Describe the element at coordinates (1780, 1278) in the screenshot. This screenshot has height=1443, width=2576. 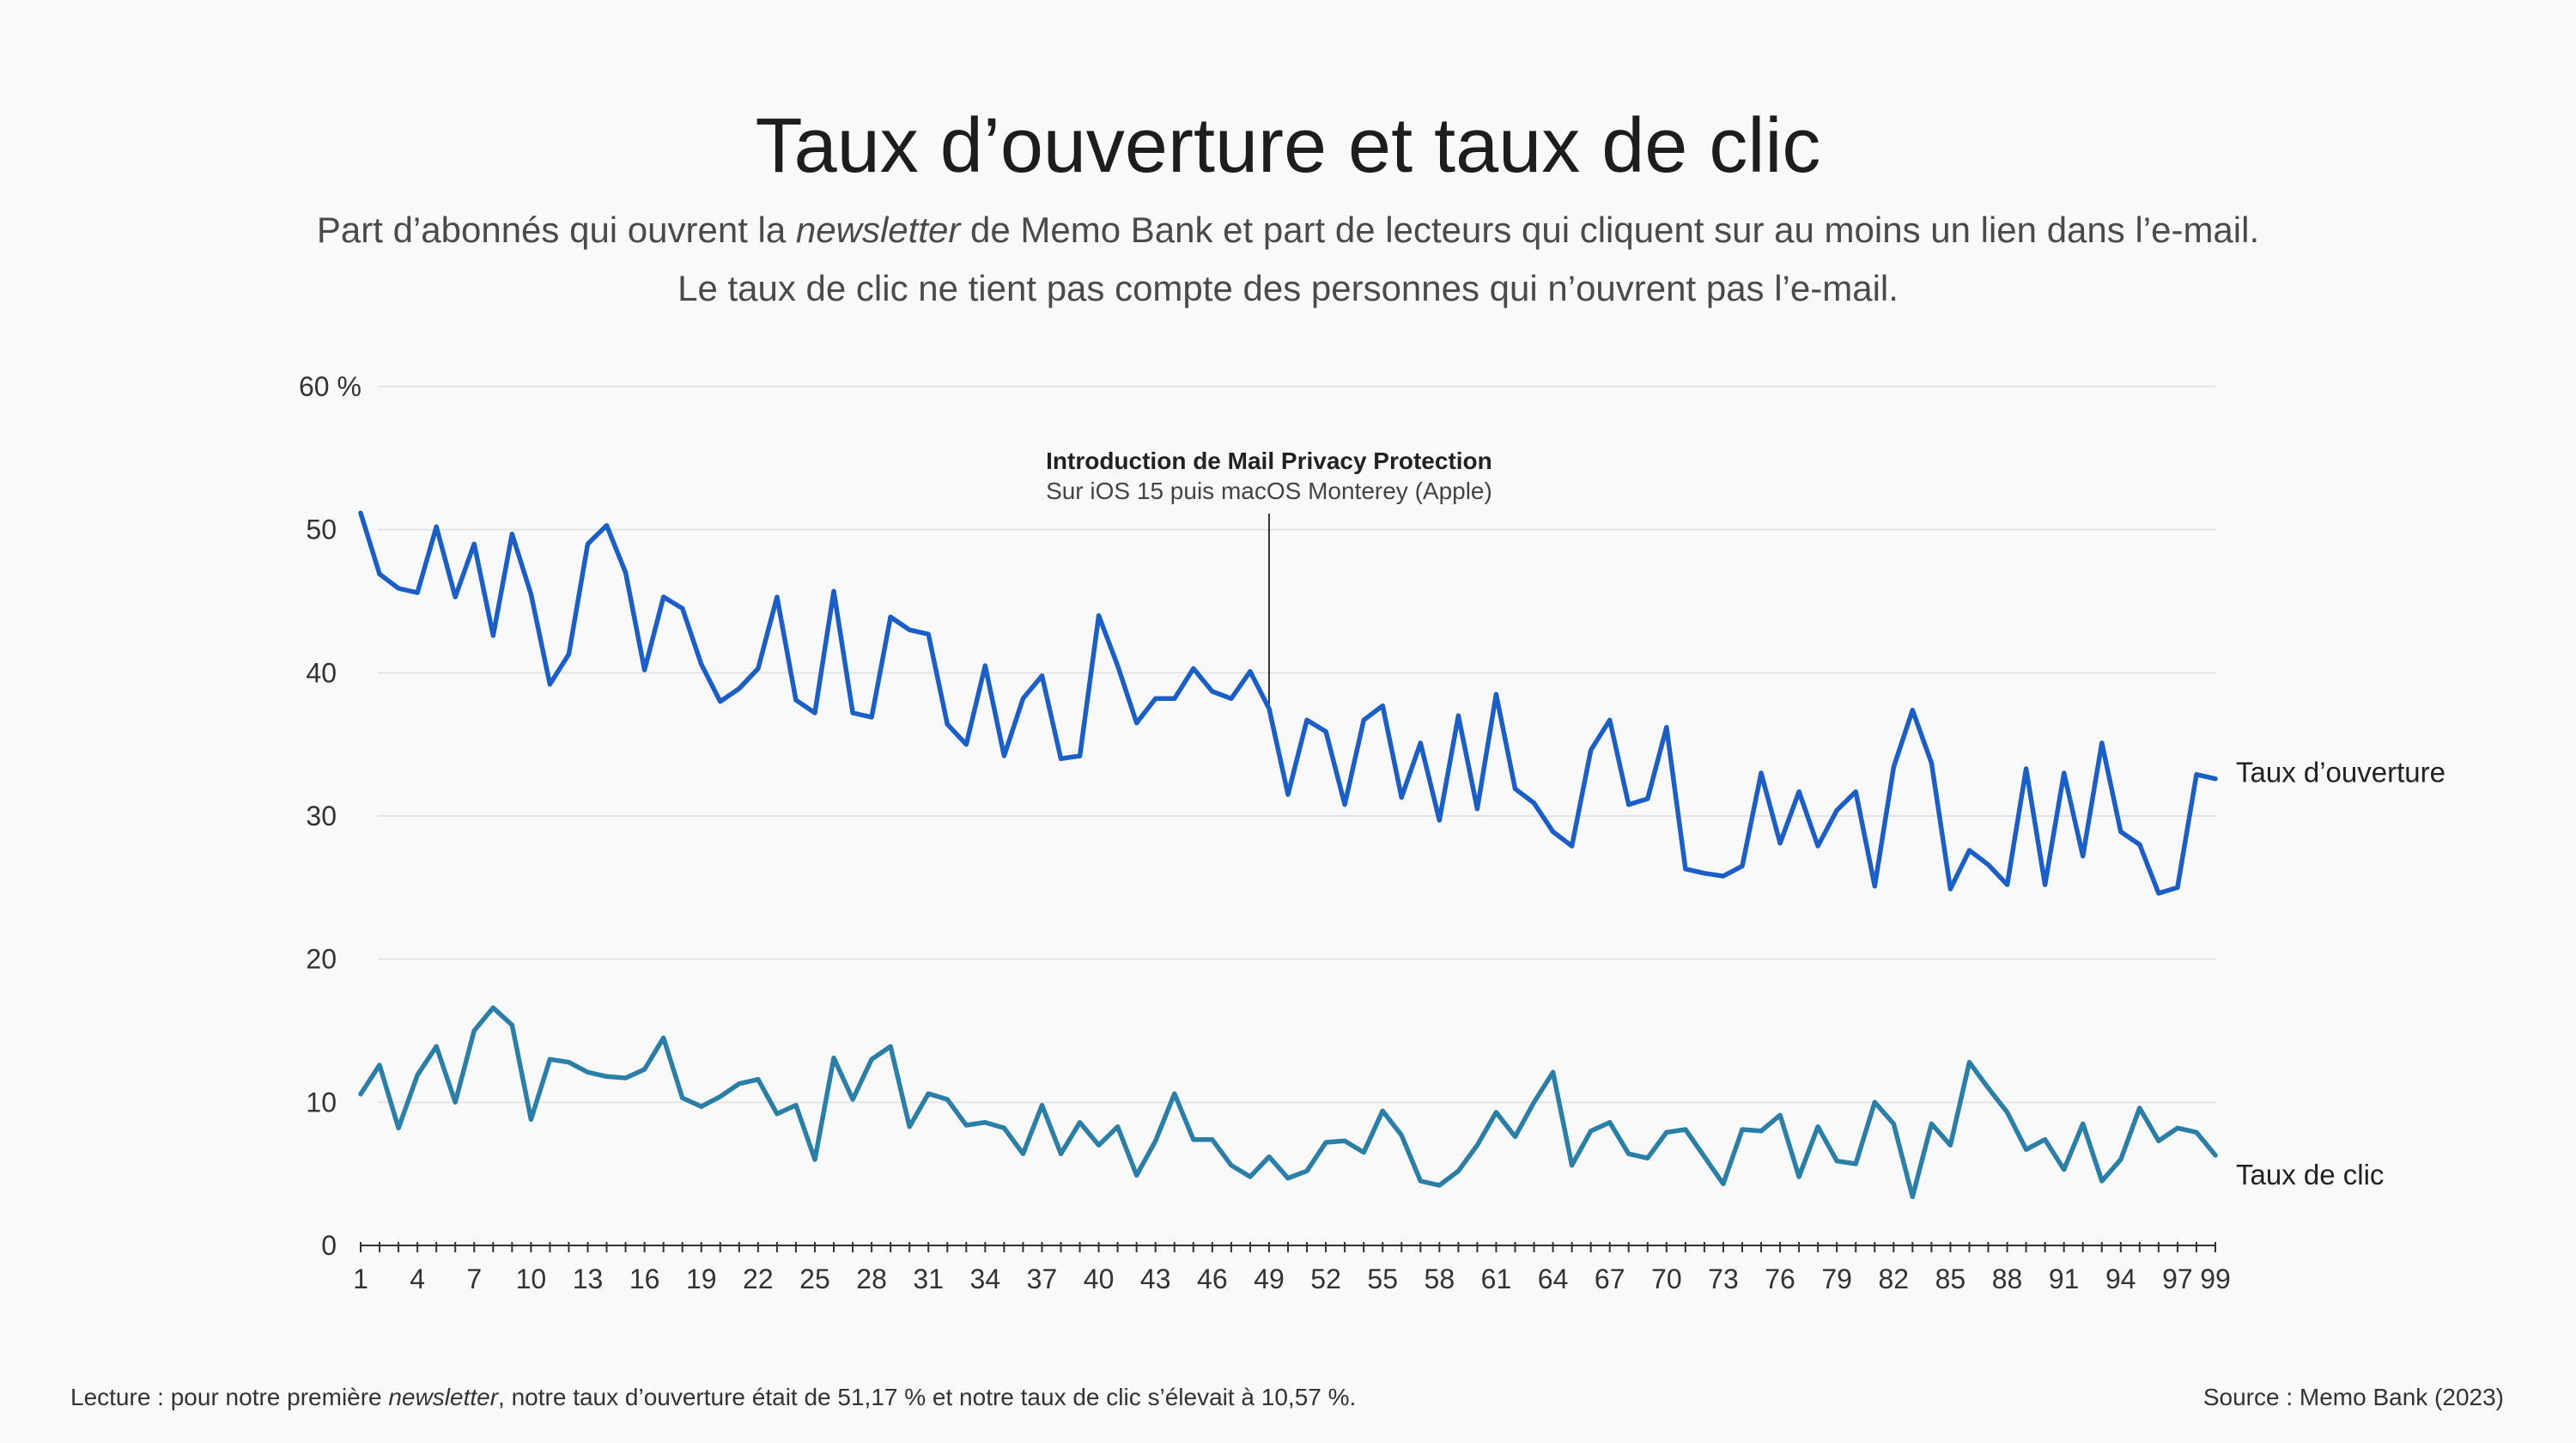
I see `x-tick-label: 76` at that location.